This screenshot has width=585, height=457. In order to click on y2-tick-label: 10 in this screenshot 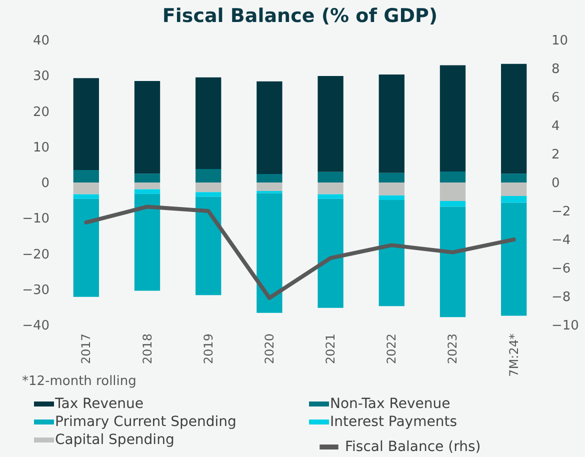, I will do `click(560, 41)`.